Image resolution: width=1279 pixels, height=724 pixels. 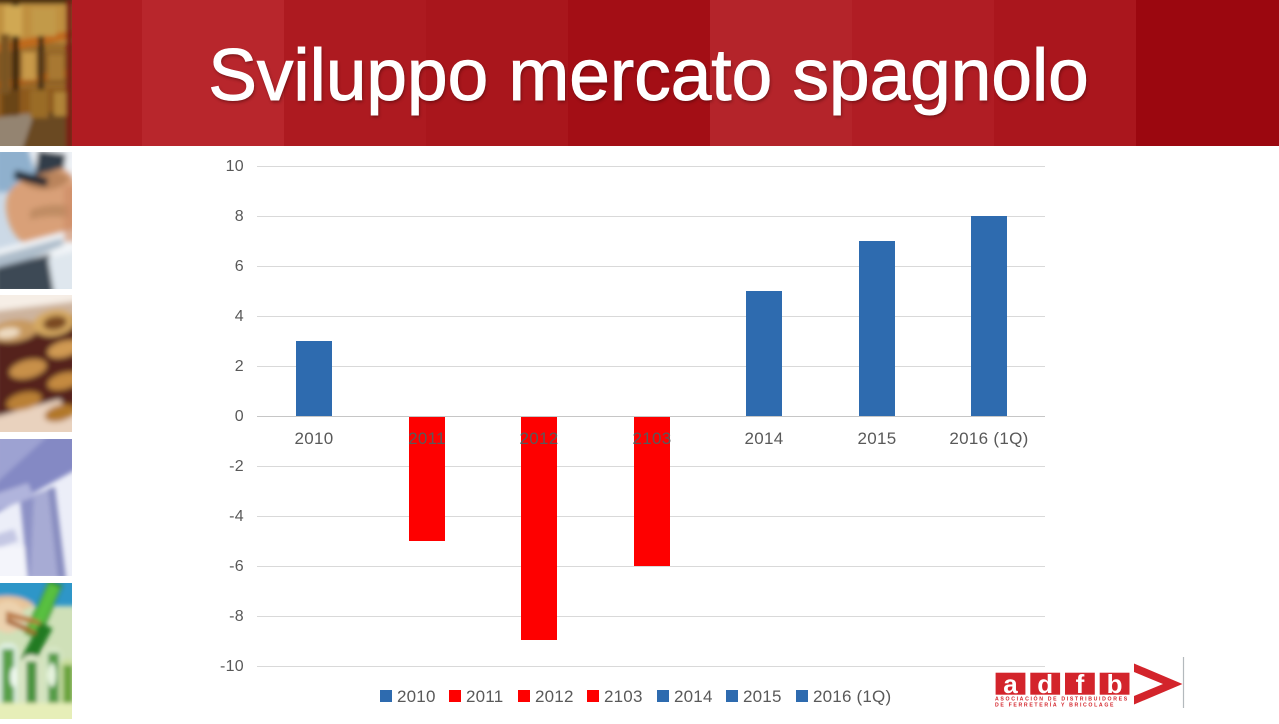 I want to click on svg-text: b, so click(x=1115, y=684).